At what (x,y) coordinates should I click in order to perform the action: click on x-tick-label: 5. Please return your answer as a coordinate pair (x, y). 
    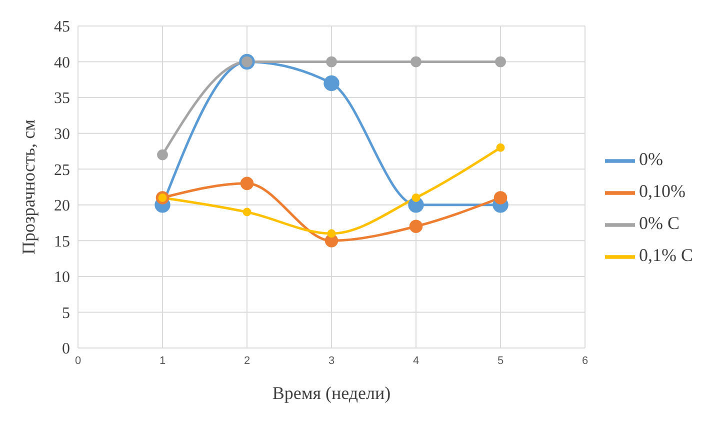
    Looking at the image, I should click on (500, 360).